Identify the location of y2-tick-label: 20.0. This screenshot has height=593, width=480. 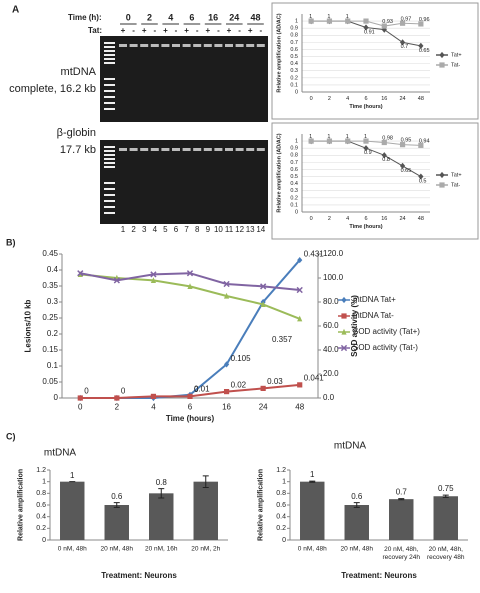
(331, 373).